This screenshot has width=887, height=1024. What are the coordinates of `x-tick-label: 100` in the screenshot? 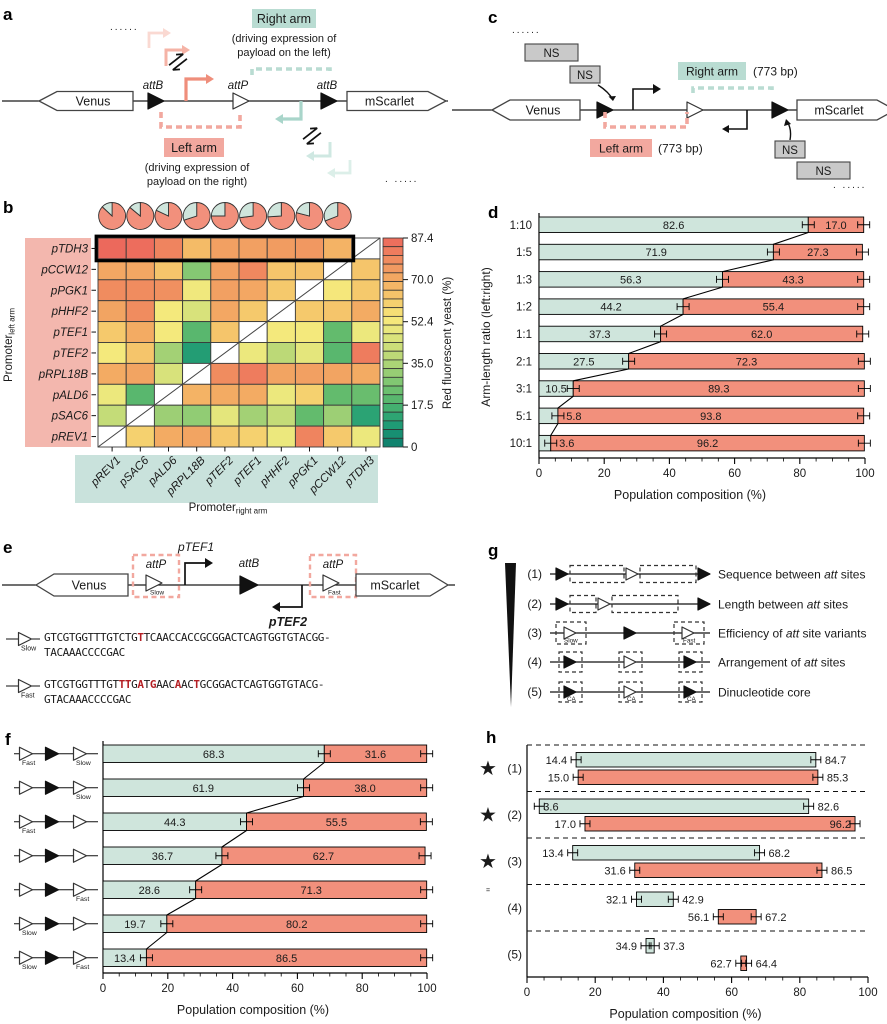 It's located at (867, 993).